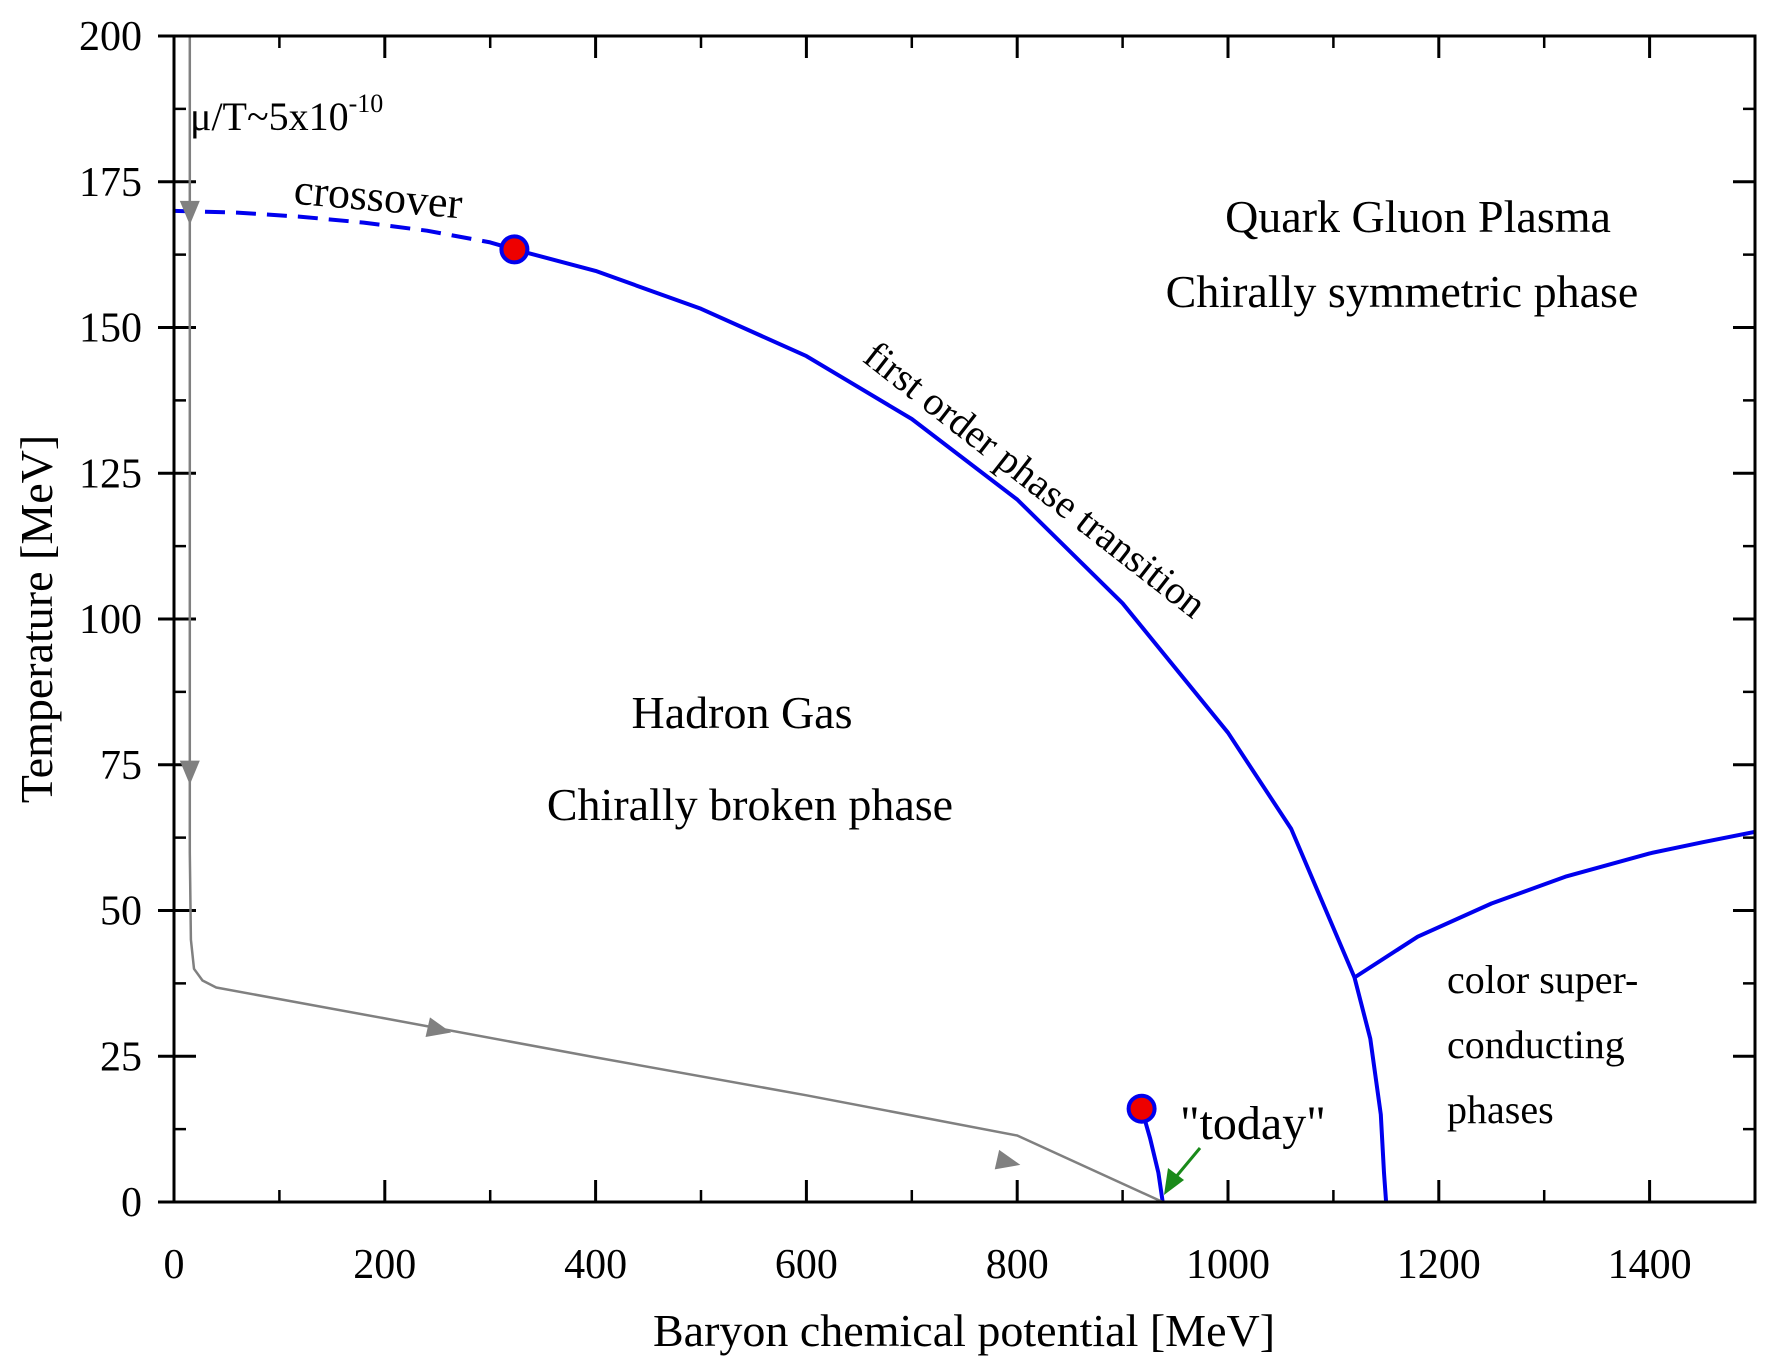  I want to click on qgp-title: Quark Gluon Plasma, so click(1418, 216).